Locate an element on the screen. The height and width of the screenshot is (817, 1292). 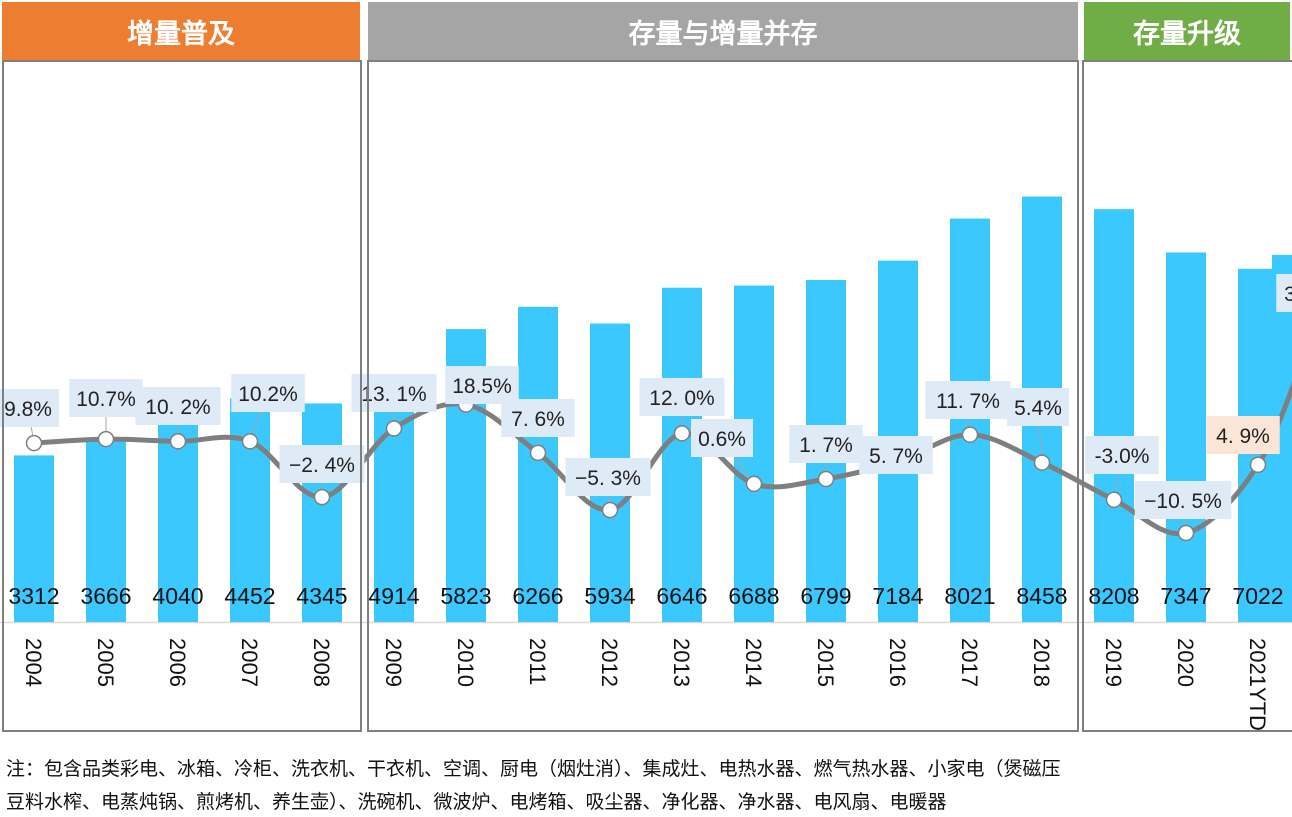
growth-label-2015: 1. 7% is located at coordinates (826, 444).